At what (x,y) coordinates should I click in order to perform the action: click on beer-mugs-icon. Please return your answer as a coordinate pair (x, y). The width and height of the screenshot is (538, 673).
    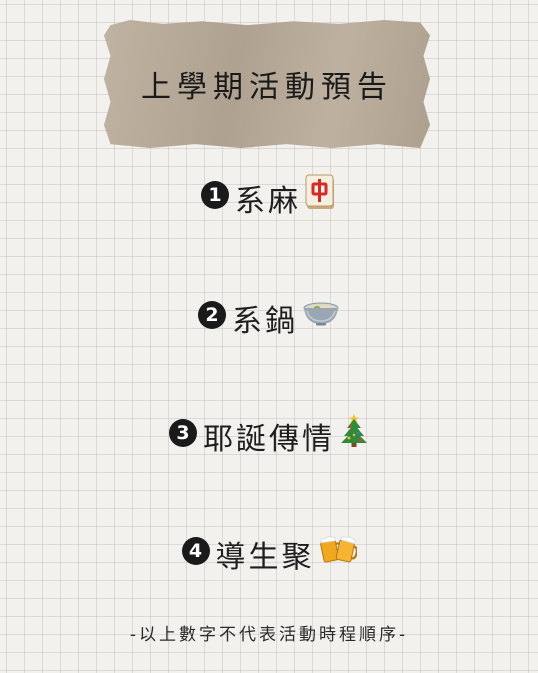
    Looking at the image, I should click on (338, 552).